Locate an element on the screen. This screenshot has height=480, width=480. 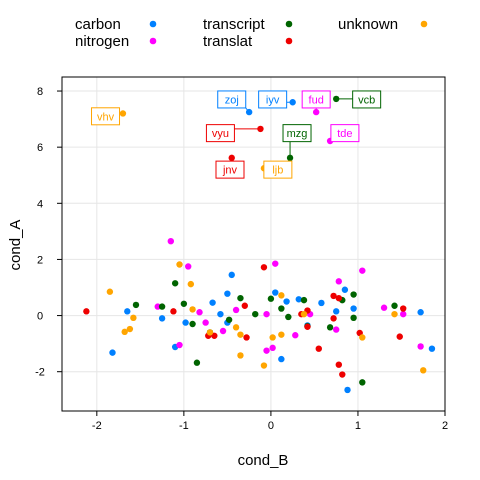
annotation-label: fud is located at coordinates (316, 100).